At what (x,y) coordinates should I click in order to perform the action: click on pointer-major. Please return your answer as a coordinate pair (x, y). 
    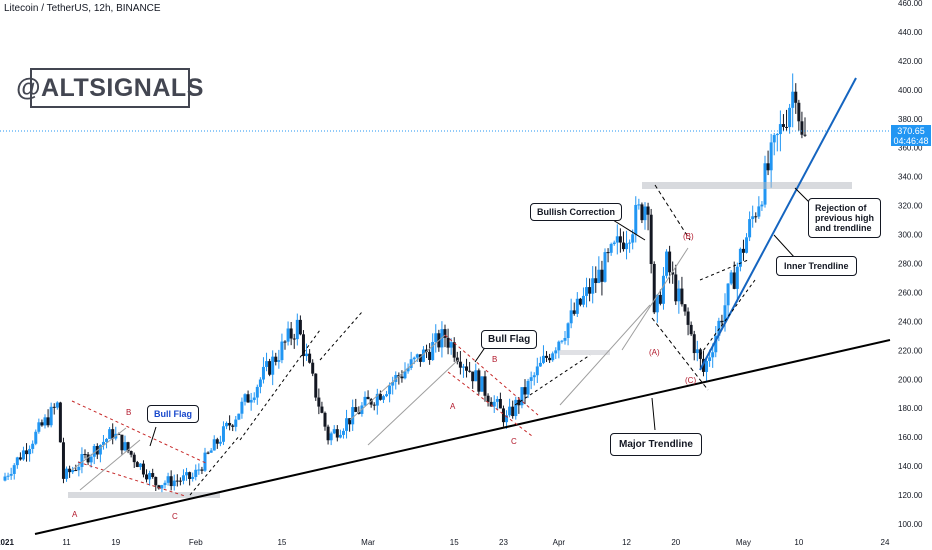
    Looking at the image, I should click on (653, 414).